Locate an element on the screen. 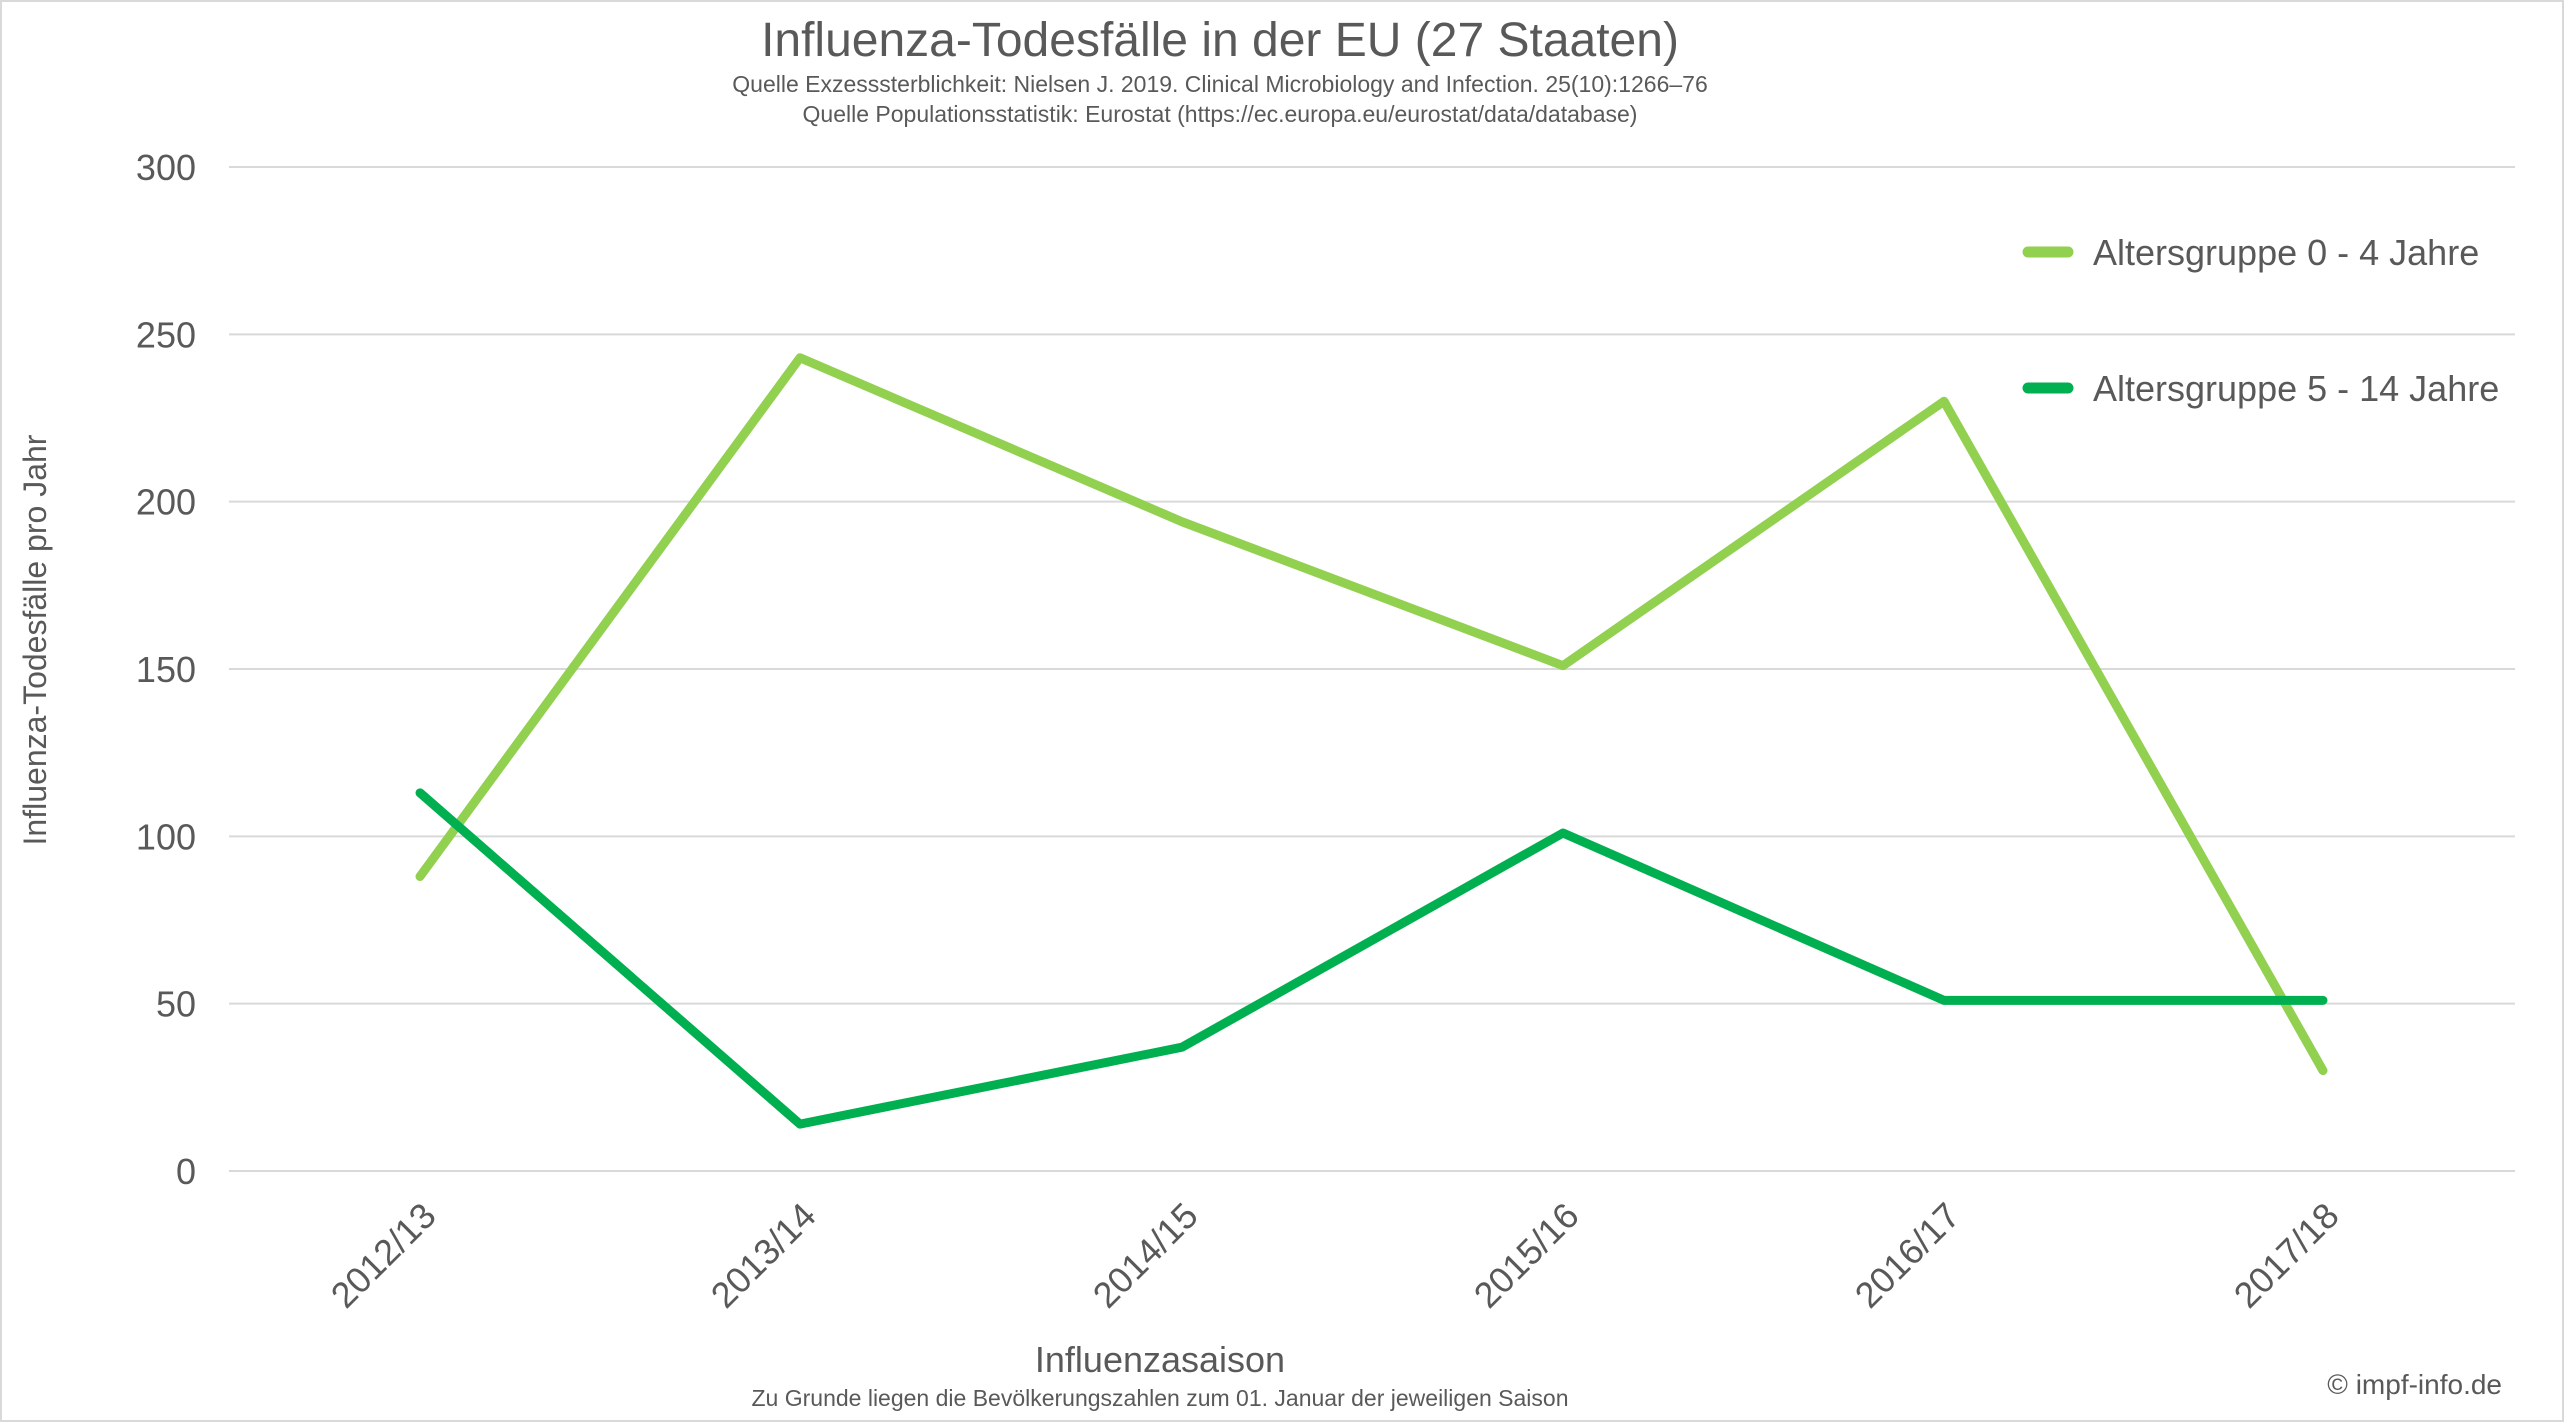 Image resolution: width=2564 pixels, height=1422 pixels. x-axis-label: Influenzasaison is located at coordinates (1160, 1359).